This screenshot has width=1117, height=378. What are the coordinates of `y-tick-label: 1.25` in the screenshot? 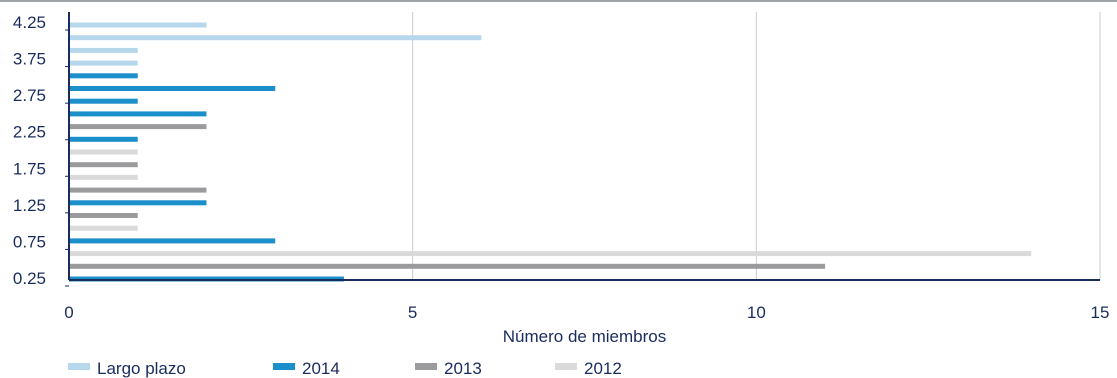 It's located at (29, 205).